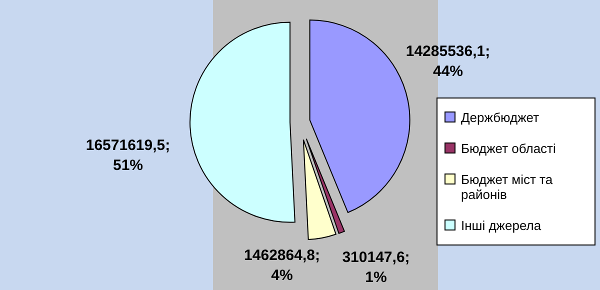 The height and width of the screenshot is (290, 600). What do you see at coordinates (128, 155) in the screenshot?
I see `data-label: 16571619,5; 51%` at bounding box center [128, 155].